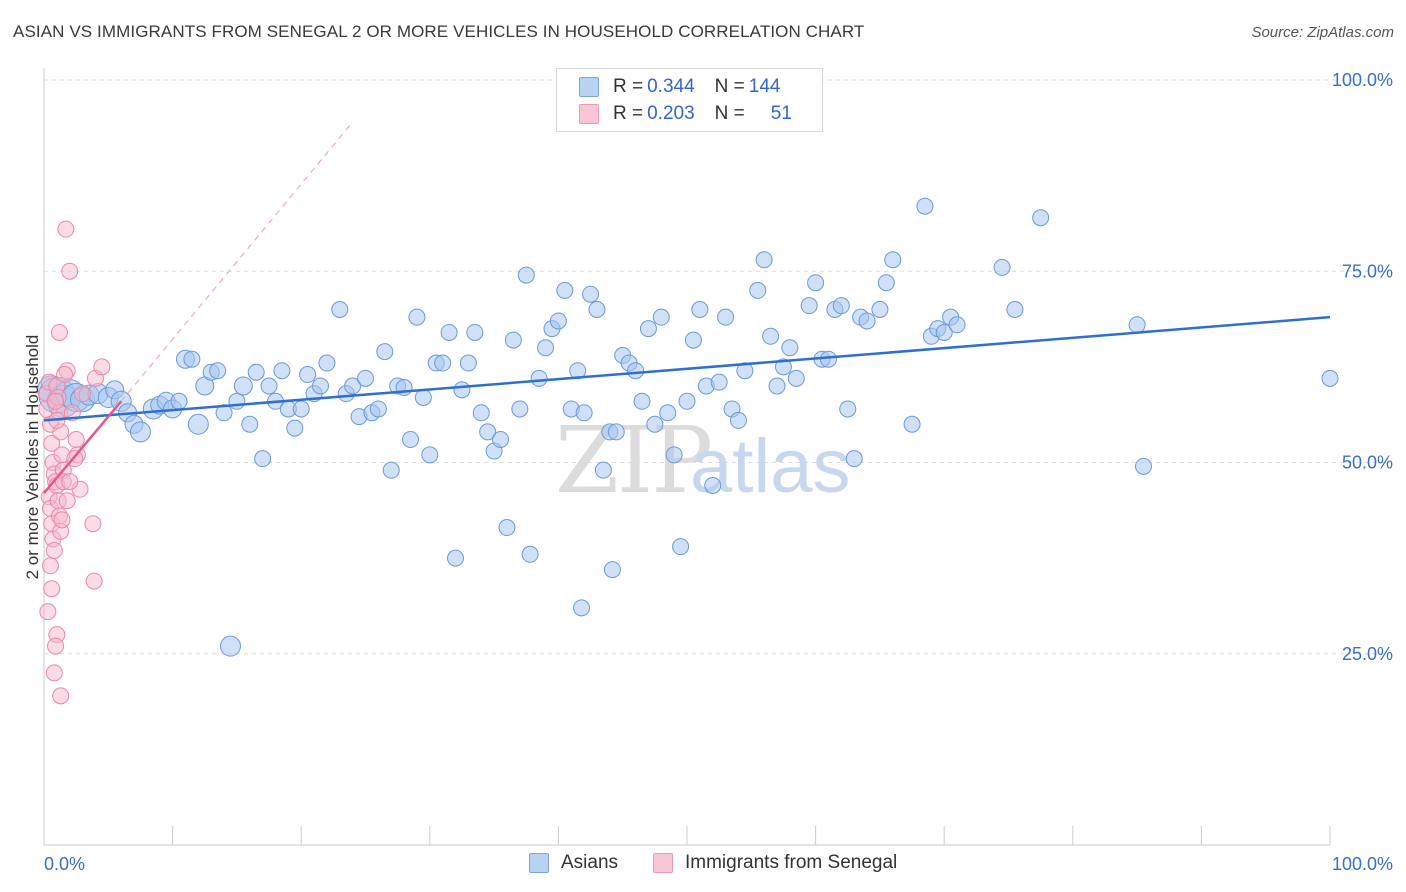 The width and height of the screenshot is (1406, 892). I want to click on series-legend: Asians Immigrants from Senegal, so click(703, 865).